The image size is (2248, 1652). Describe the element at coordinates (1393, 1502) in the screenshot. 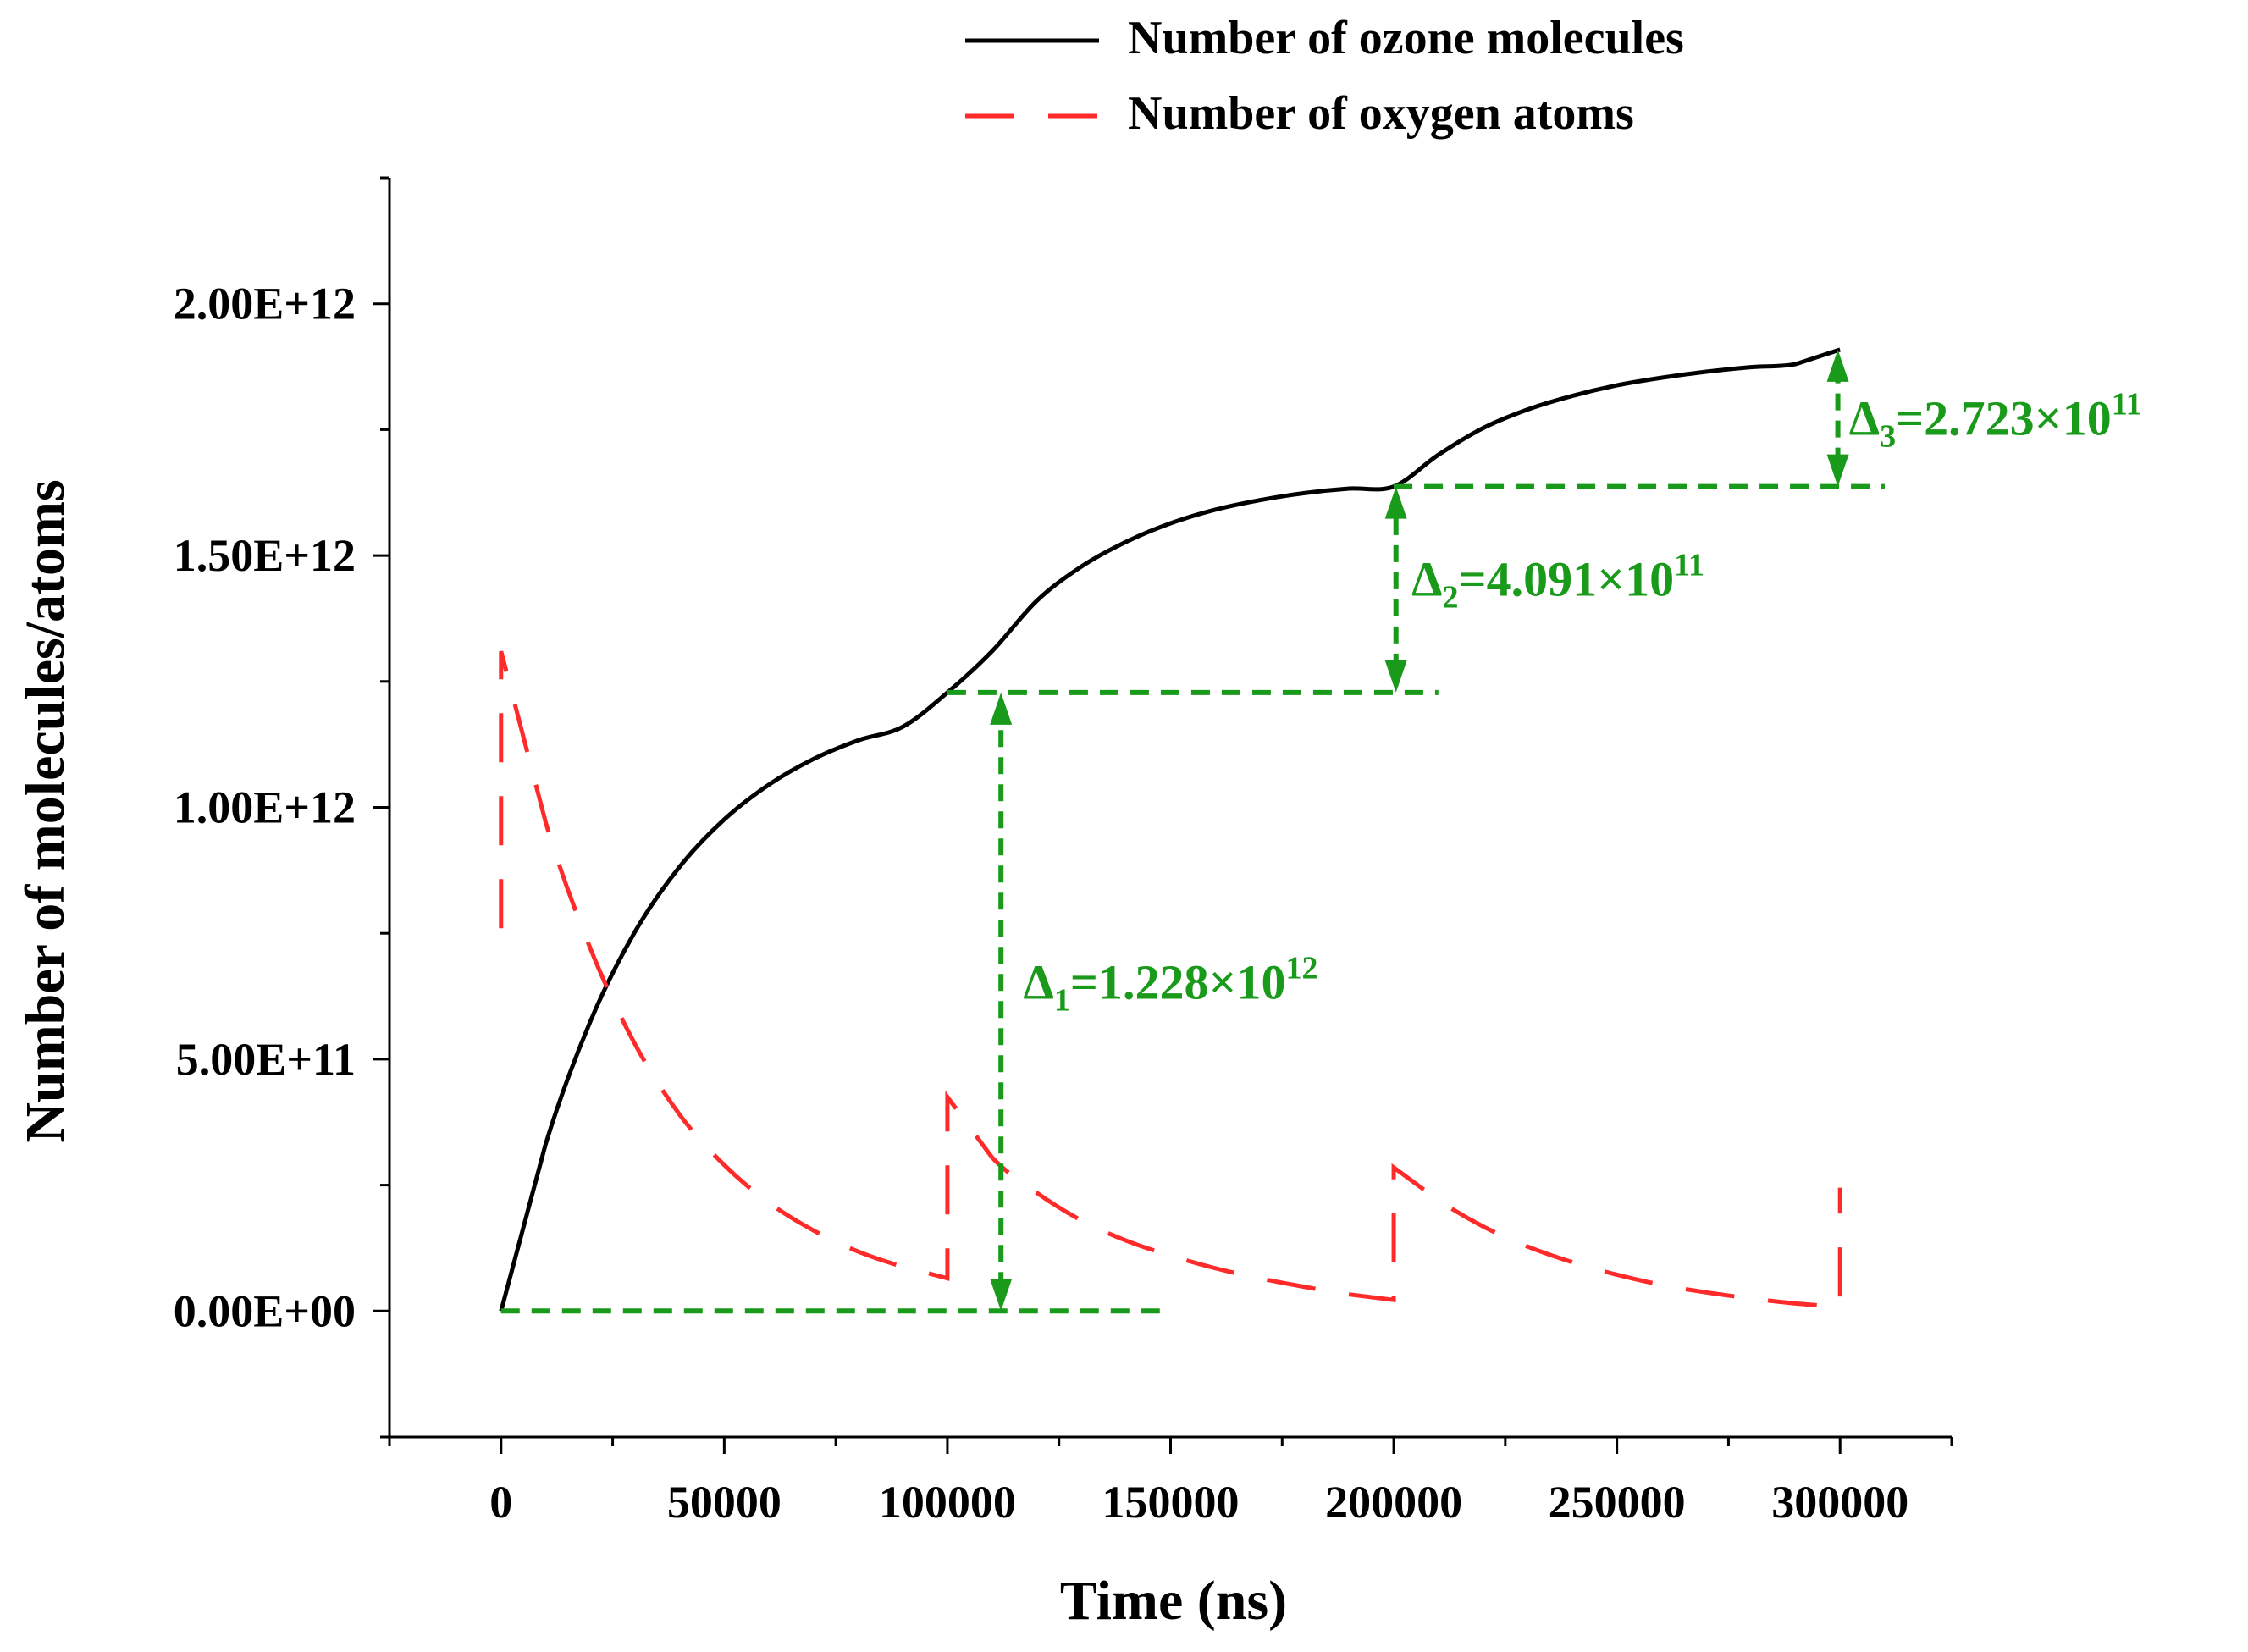

I see `x-tick-label: 200000` at that location.